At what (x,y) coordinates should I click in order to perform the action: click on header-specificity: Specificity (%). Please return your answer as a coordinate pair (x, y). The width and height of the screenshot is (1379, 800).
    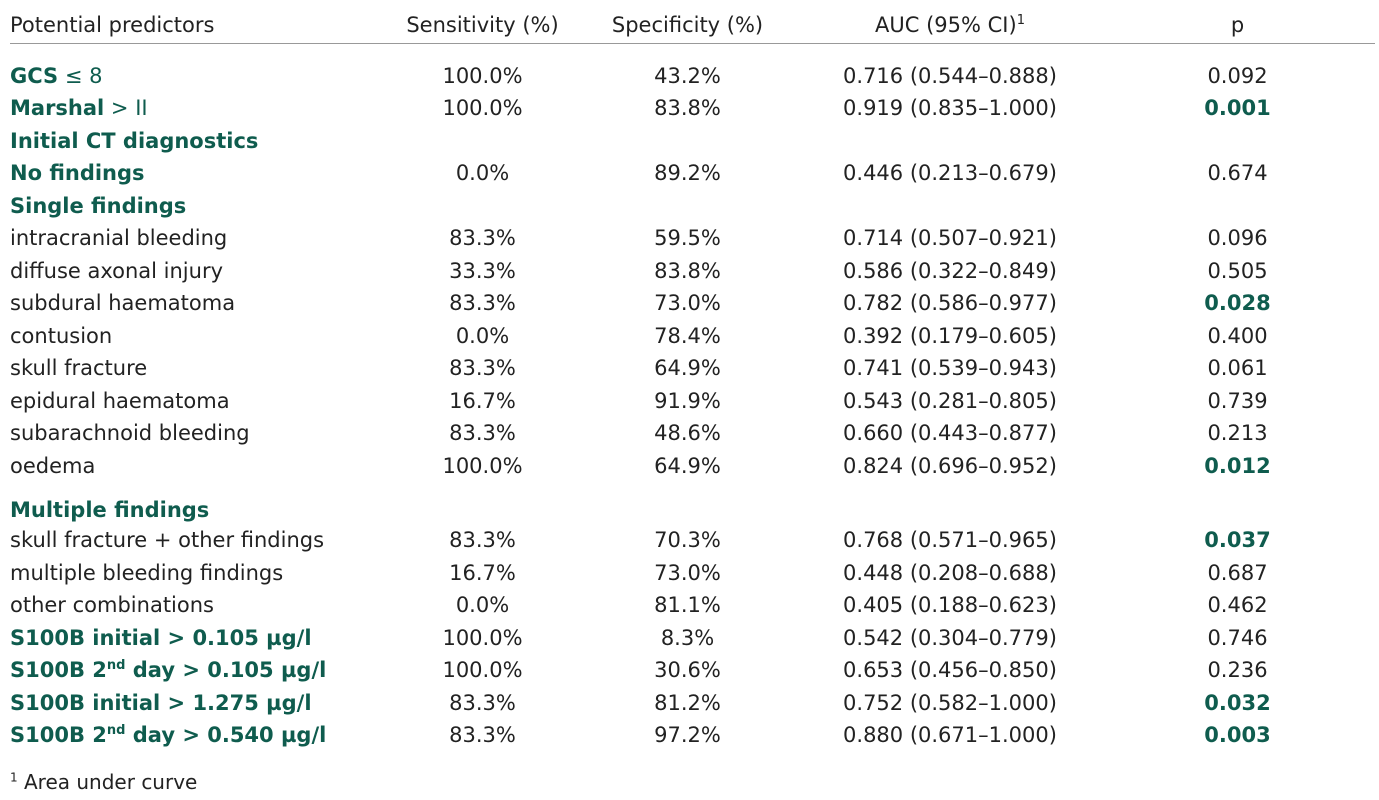
    Looking at the image, I should click on (687, 25).